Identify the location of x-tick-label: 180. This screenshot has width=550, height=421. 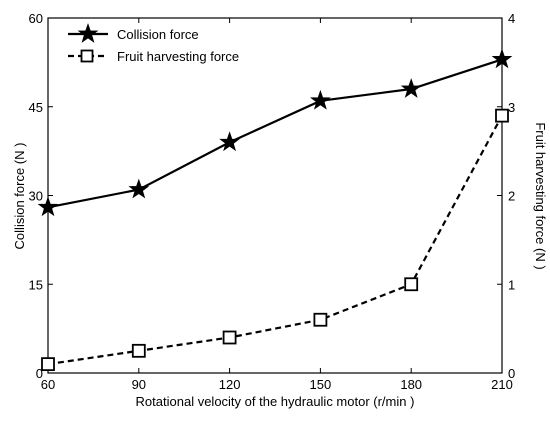
(411, 384).